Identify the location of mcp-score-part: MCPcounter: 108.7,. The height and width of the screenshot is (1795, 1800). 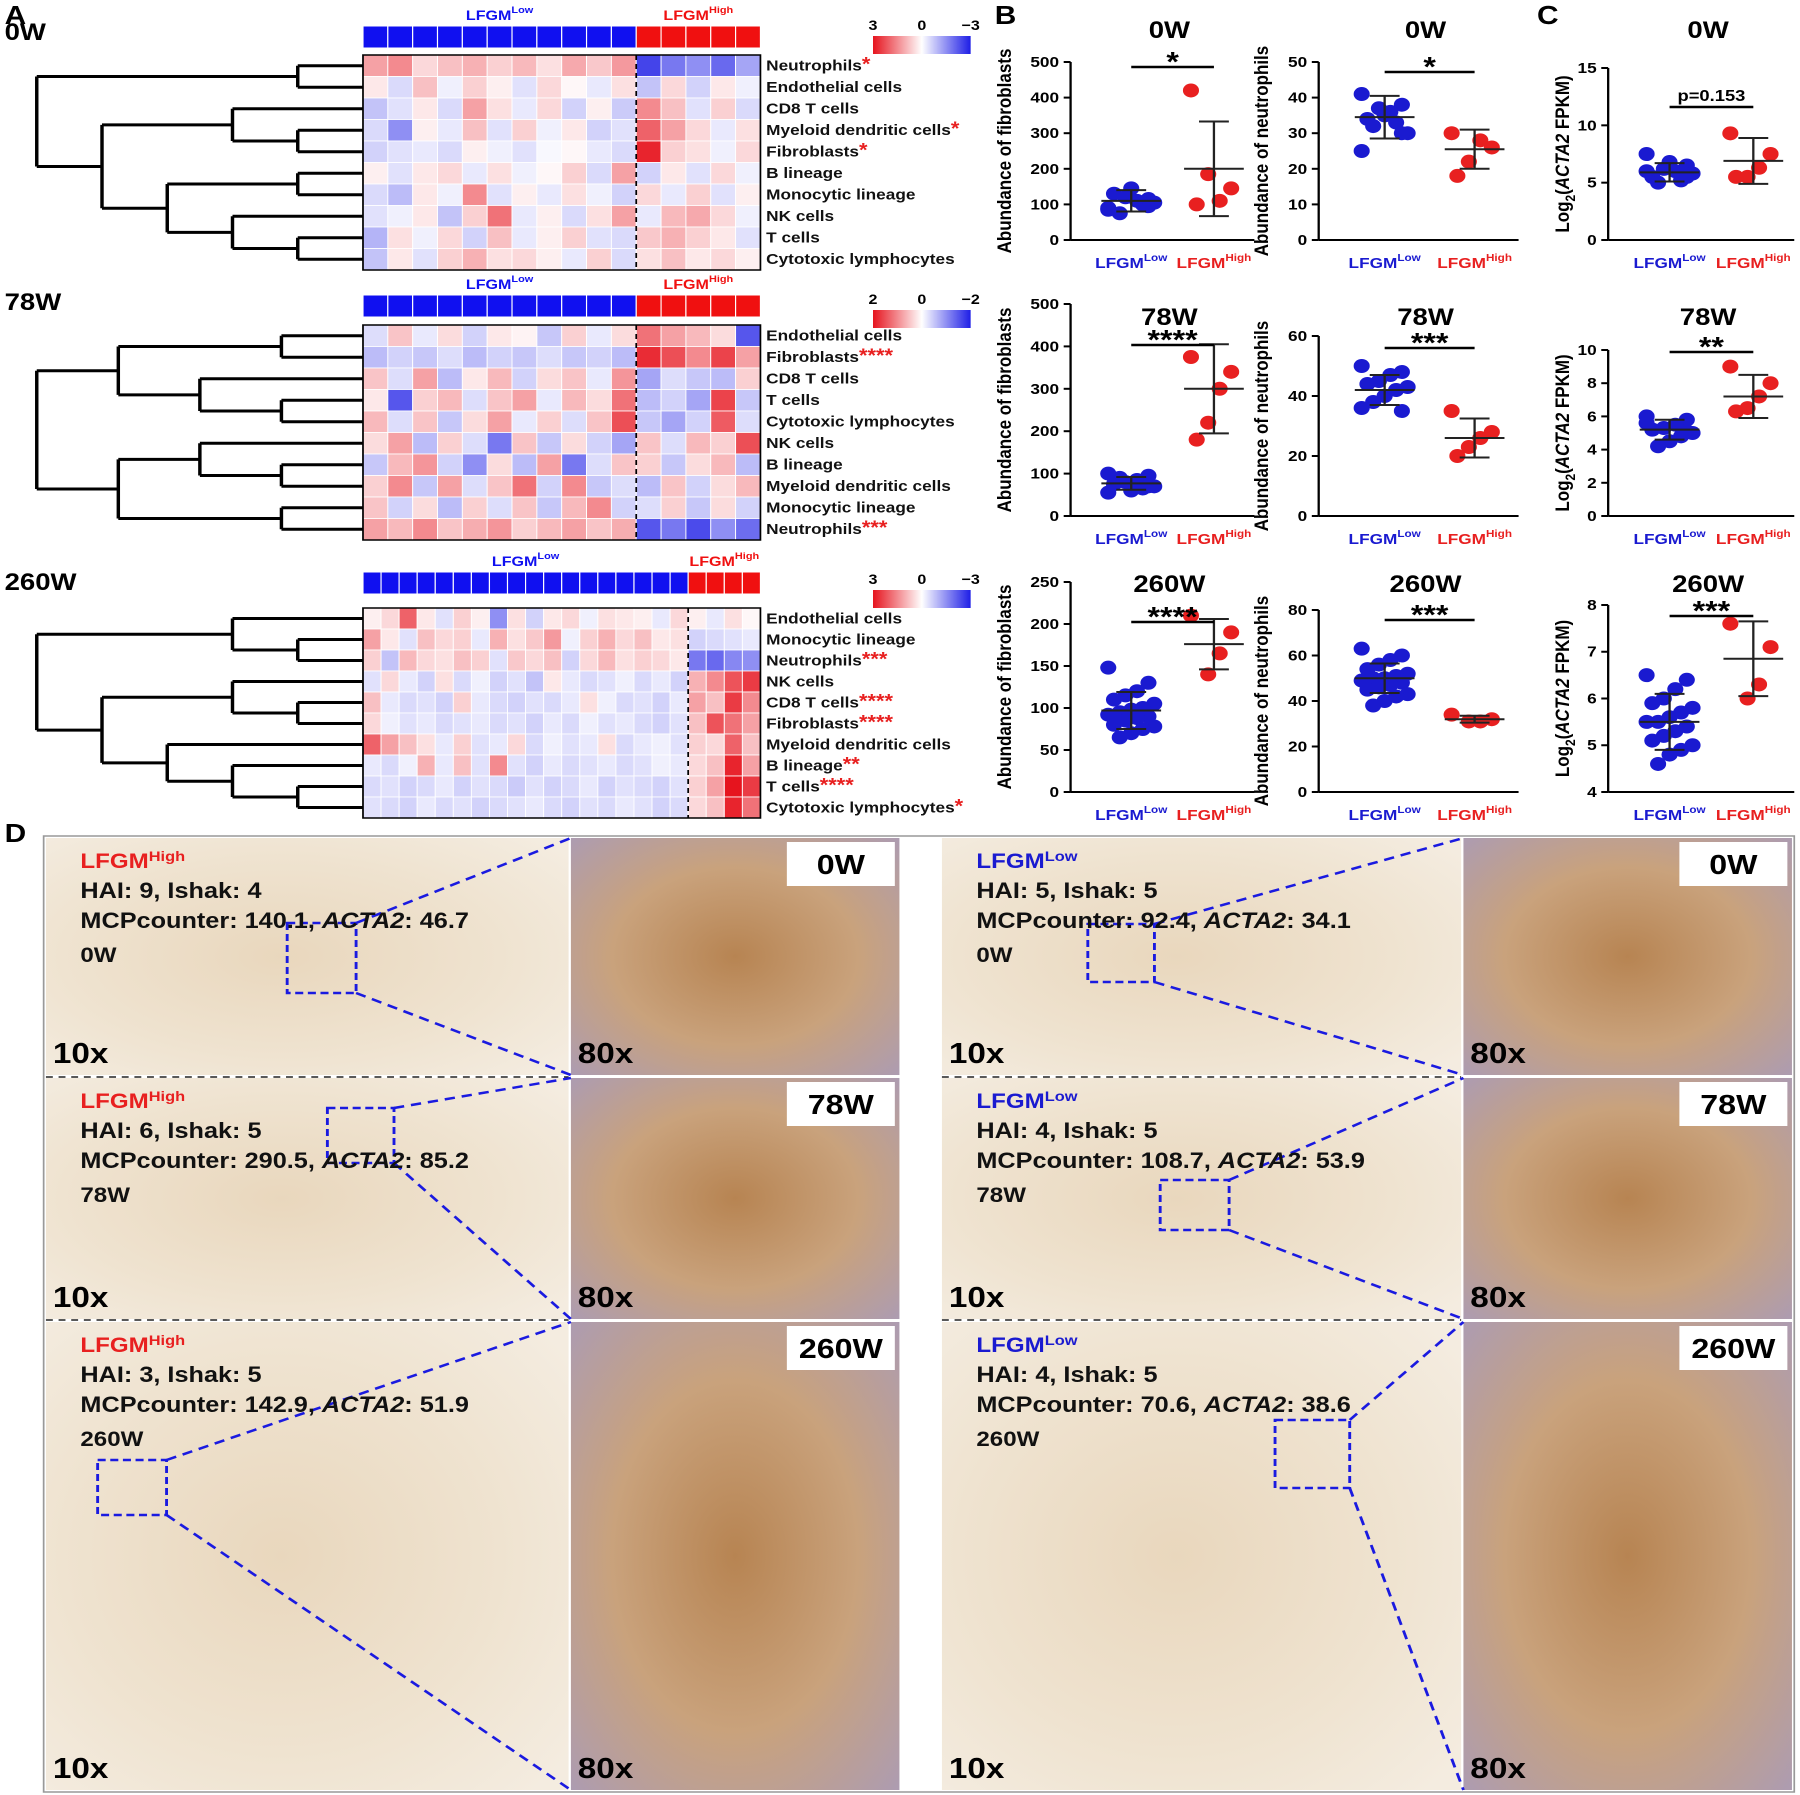
(1097, 1161).